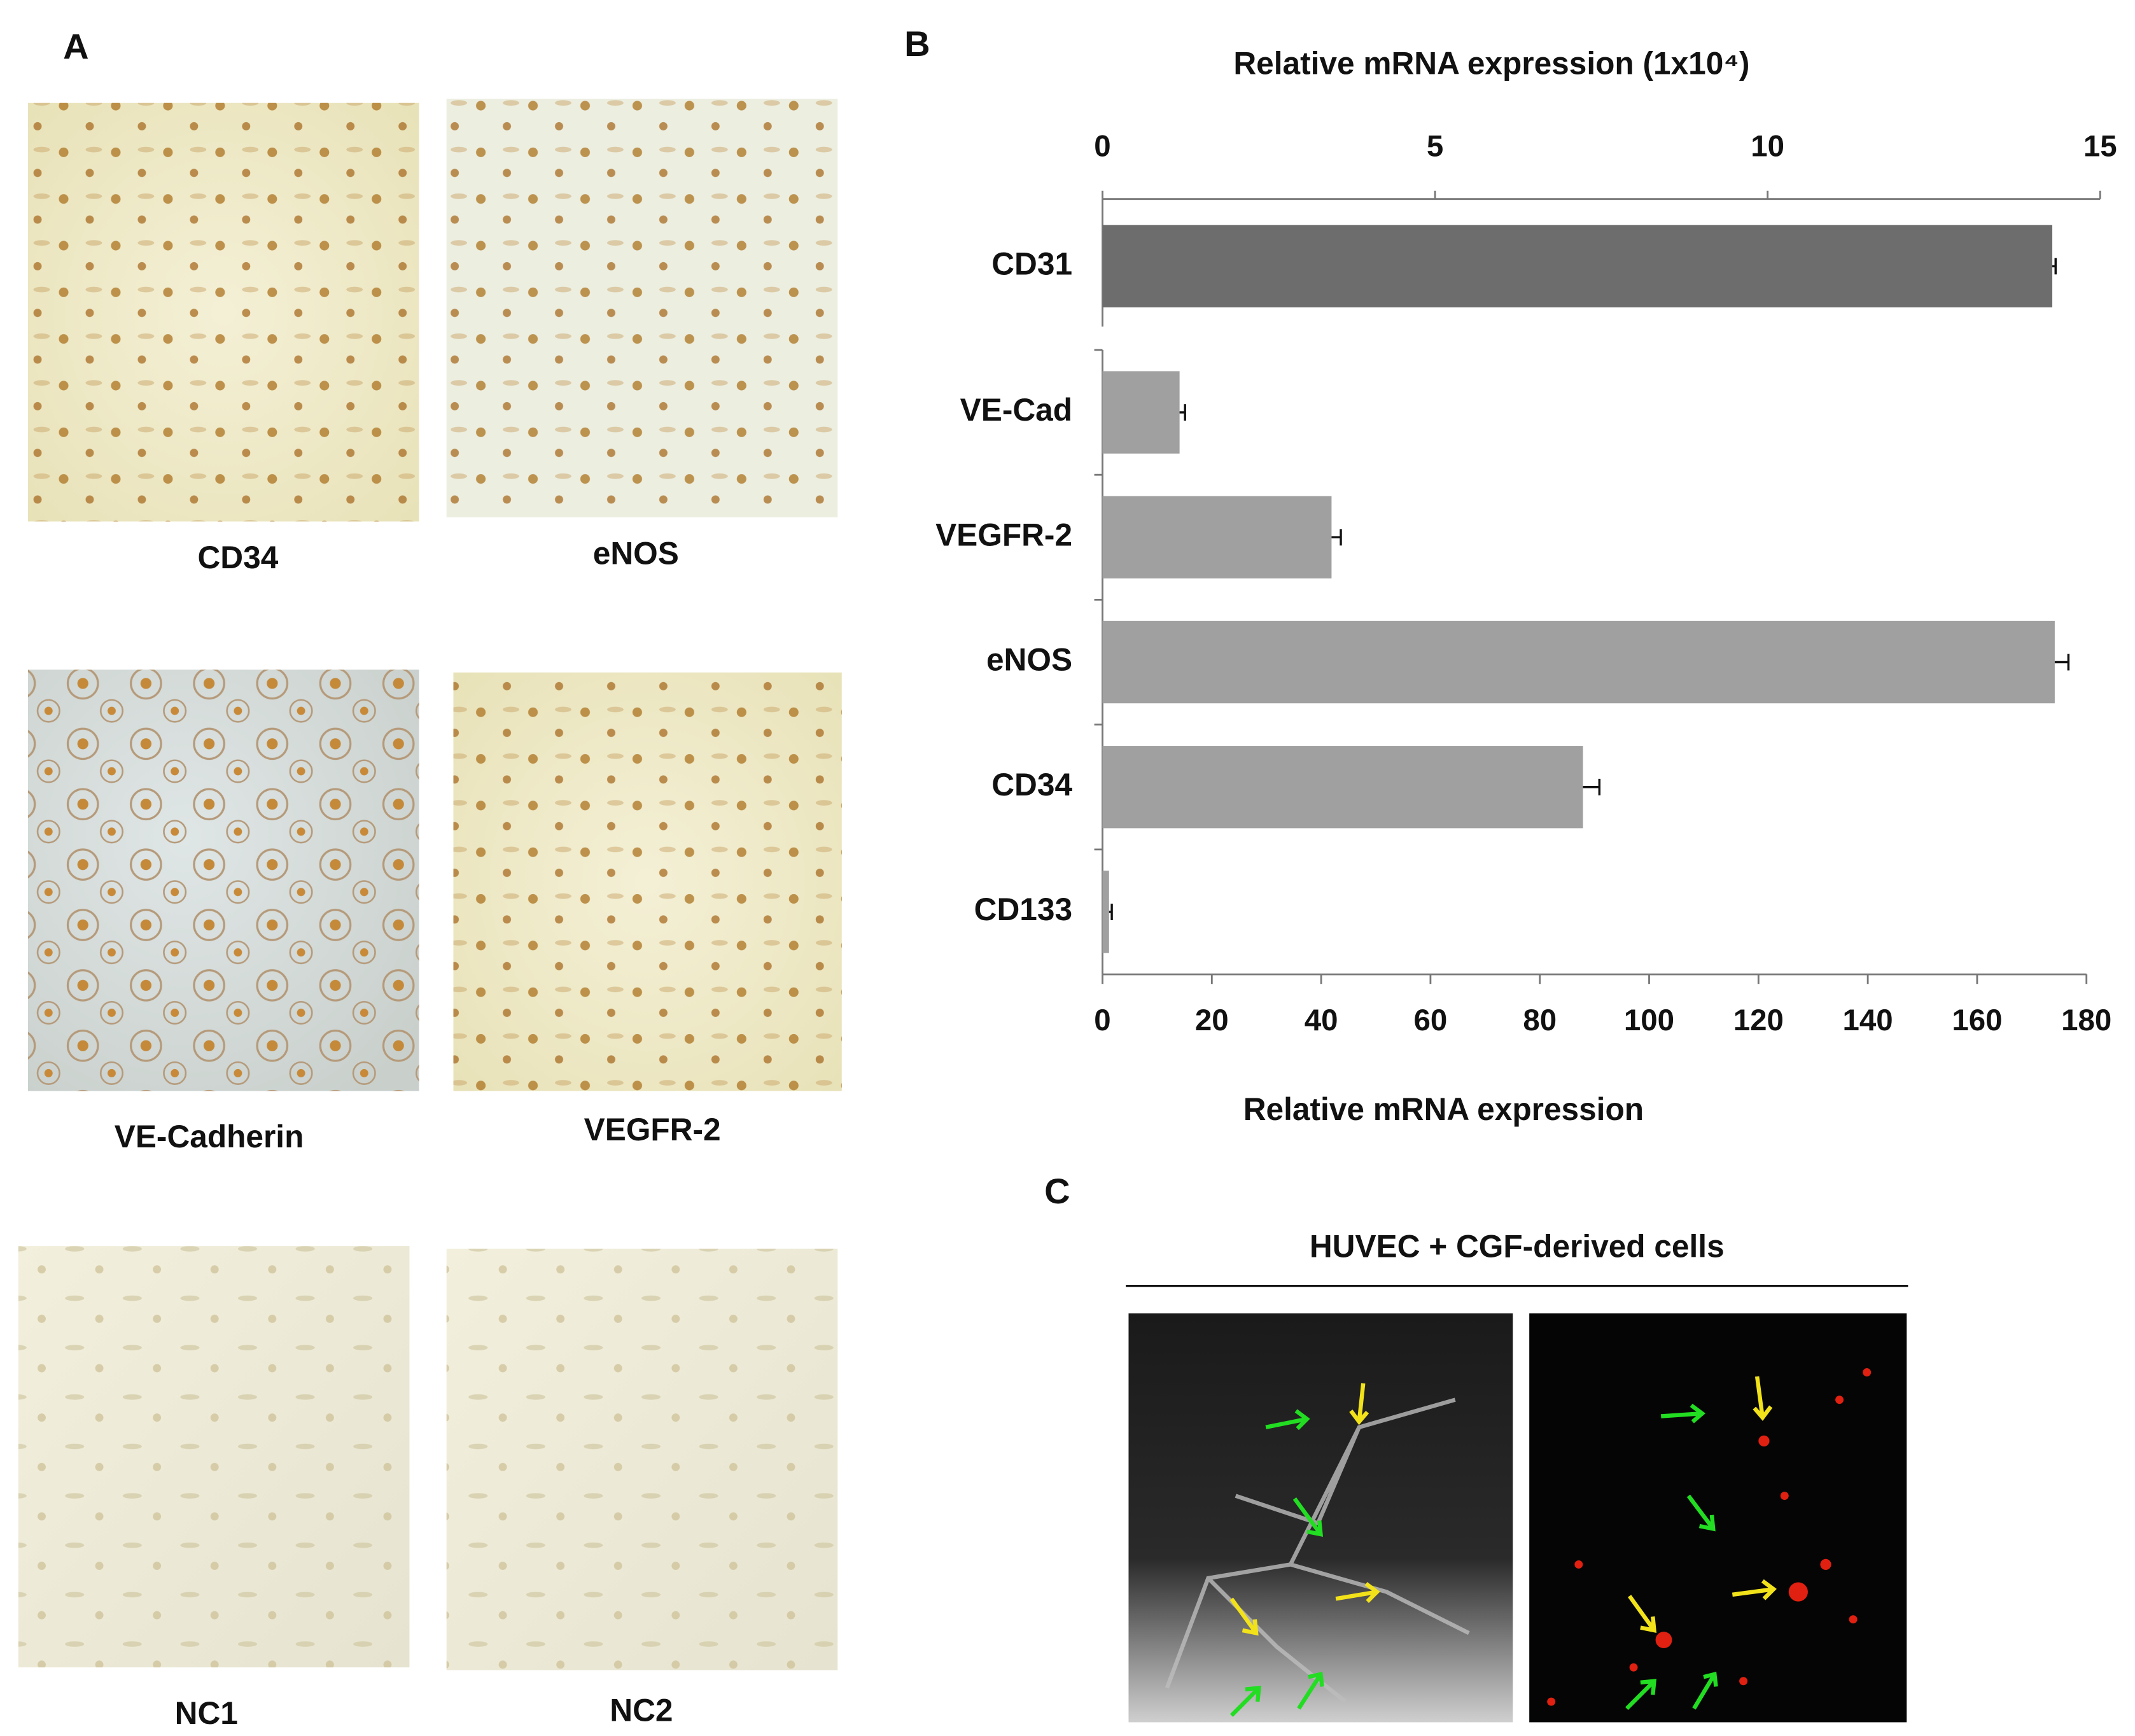 The image size is (2135, 1736). What do you see at coordinates (1031, 784) in the screenshot?
I see `y-tick-label: CD34` at bounding box center [1031, 784].